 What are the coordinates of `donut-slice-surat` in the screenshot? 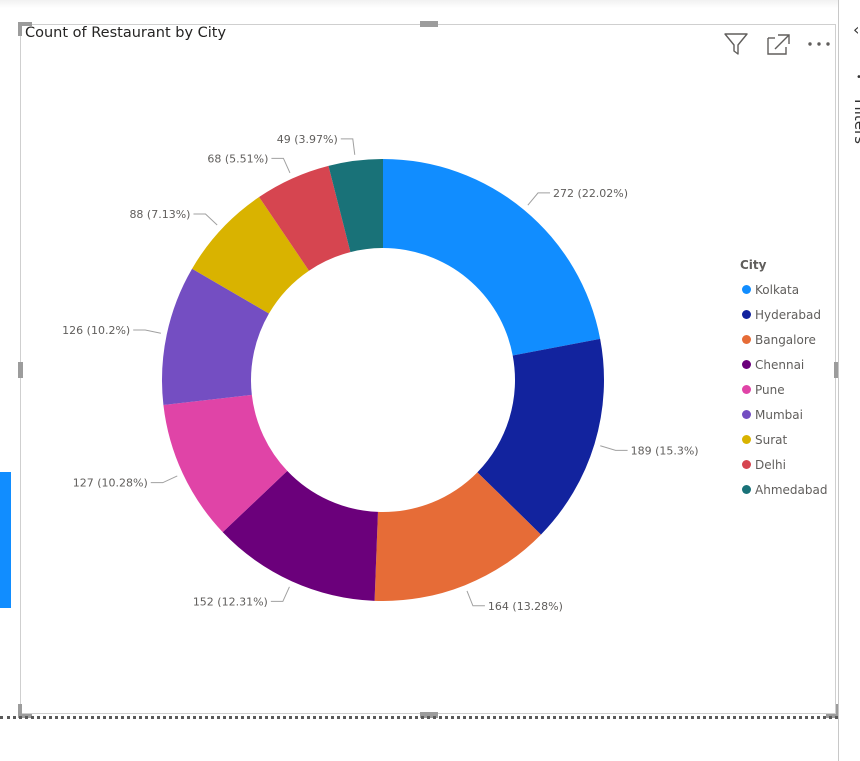 It's located at (250, 255).